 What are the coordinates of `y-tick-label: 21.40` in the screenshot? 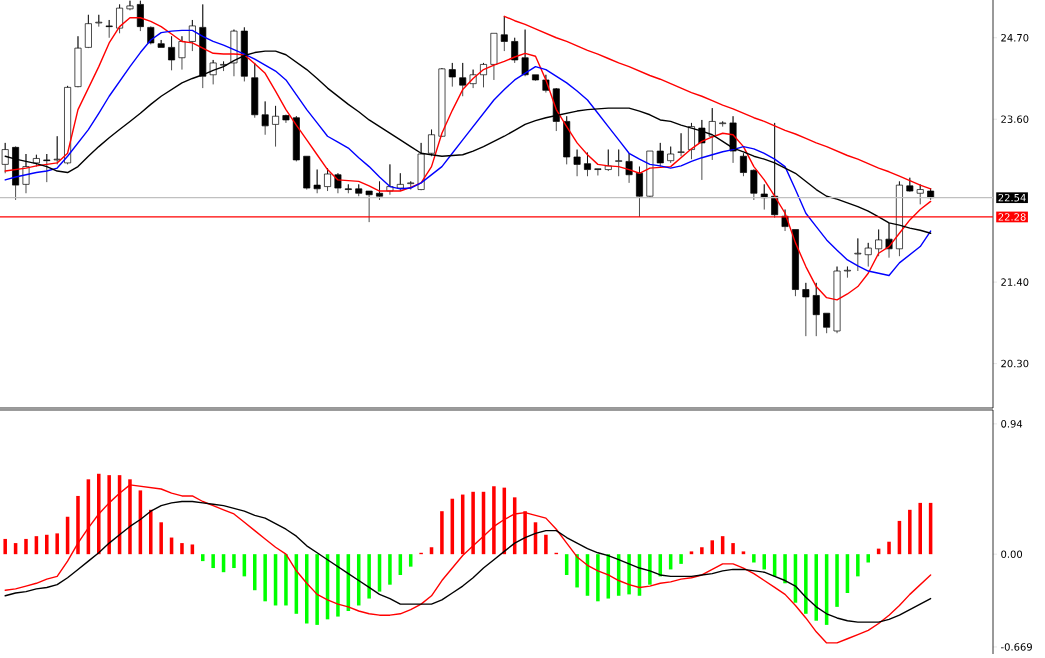 It's located at (1015, 282).